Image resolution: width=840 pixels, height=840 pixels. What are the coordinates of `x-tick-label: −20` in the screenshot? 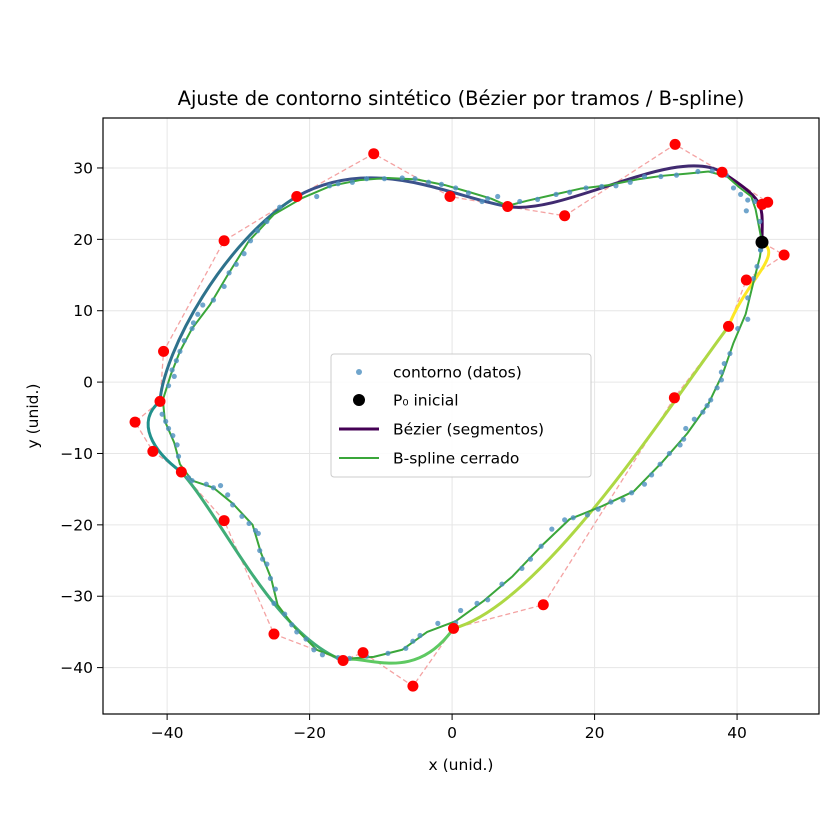 It's located at (309, 733).